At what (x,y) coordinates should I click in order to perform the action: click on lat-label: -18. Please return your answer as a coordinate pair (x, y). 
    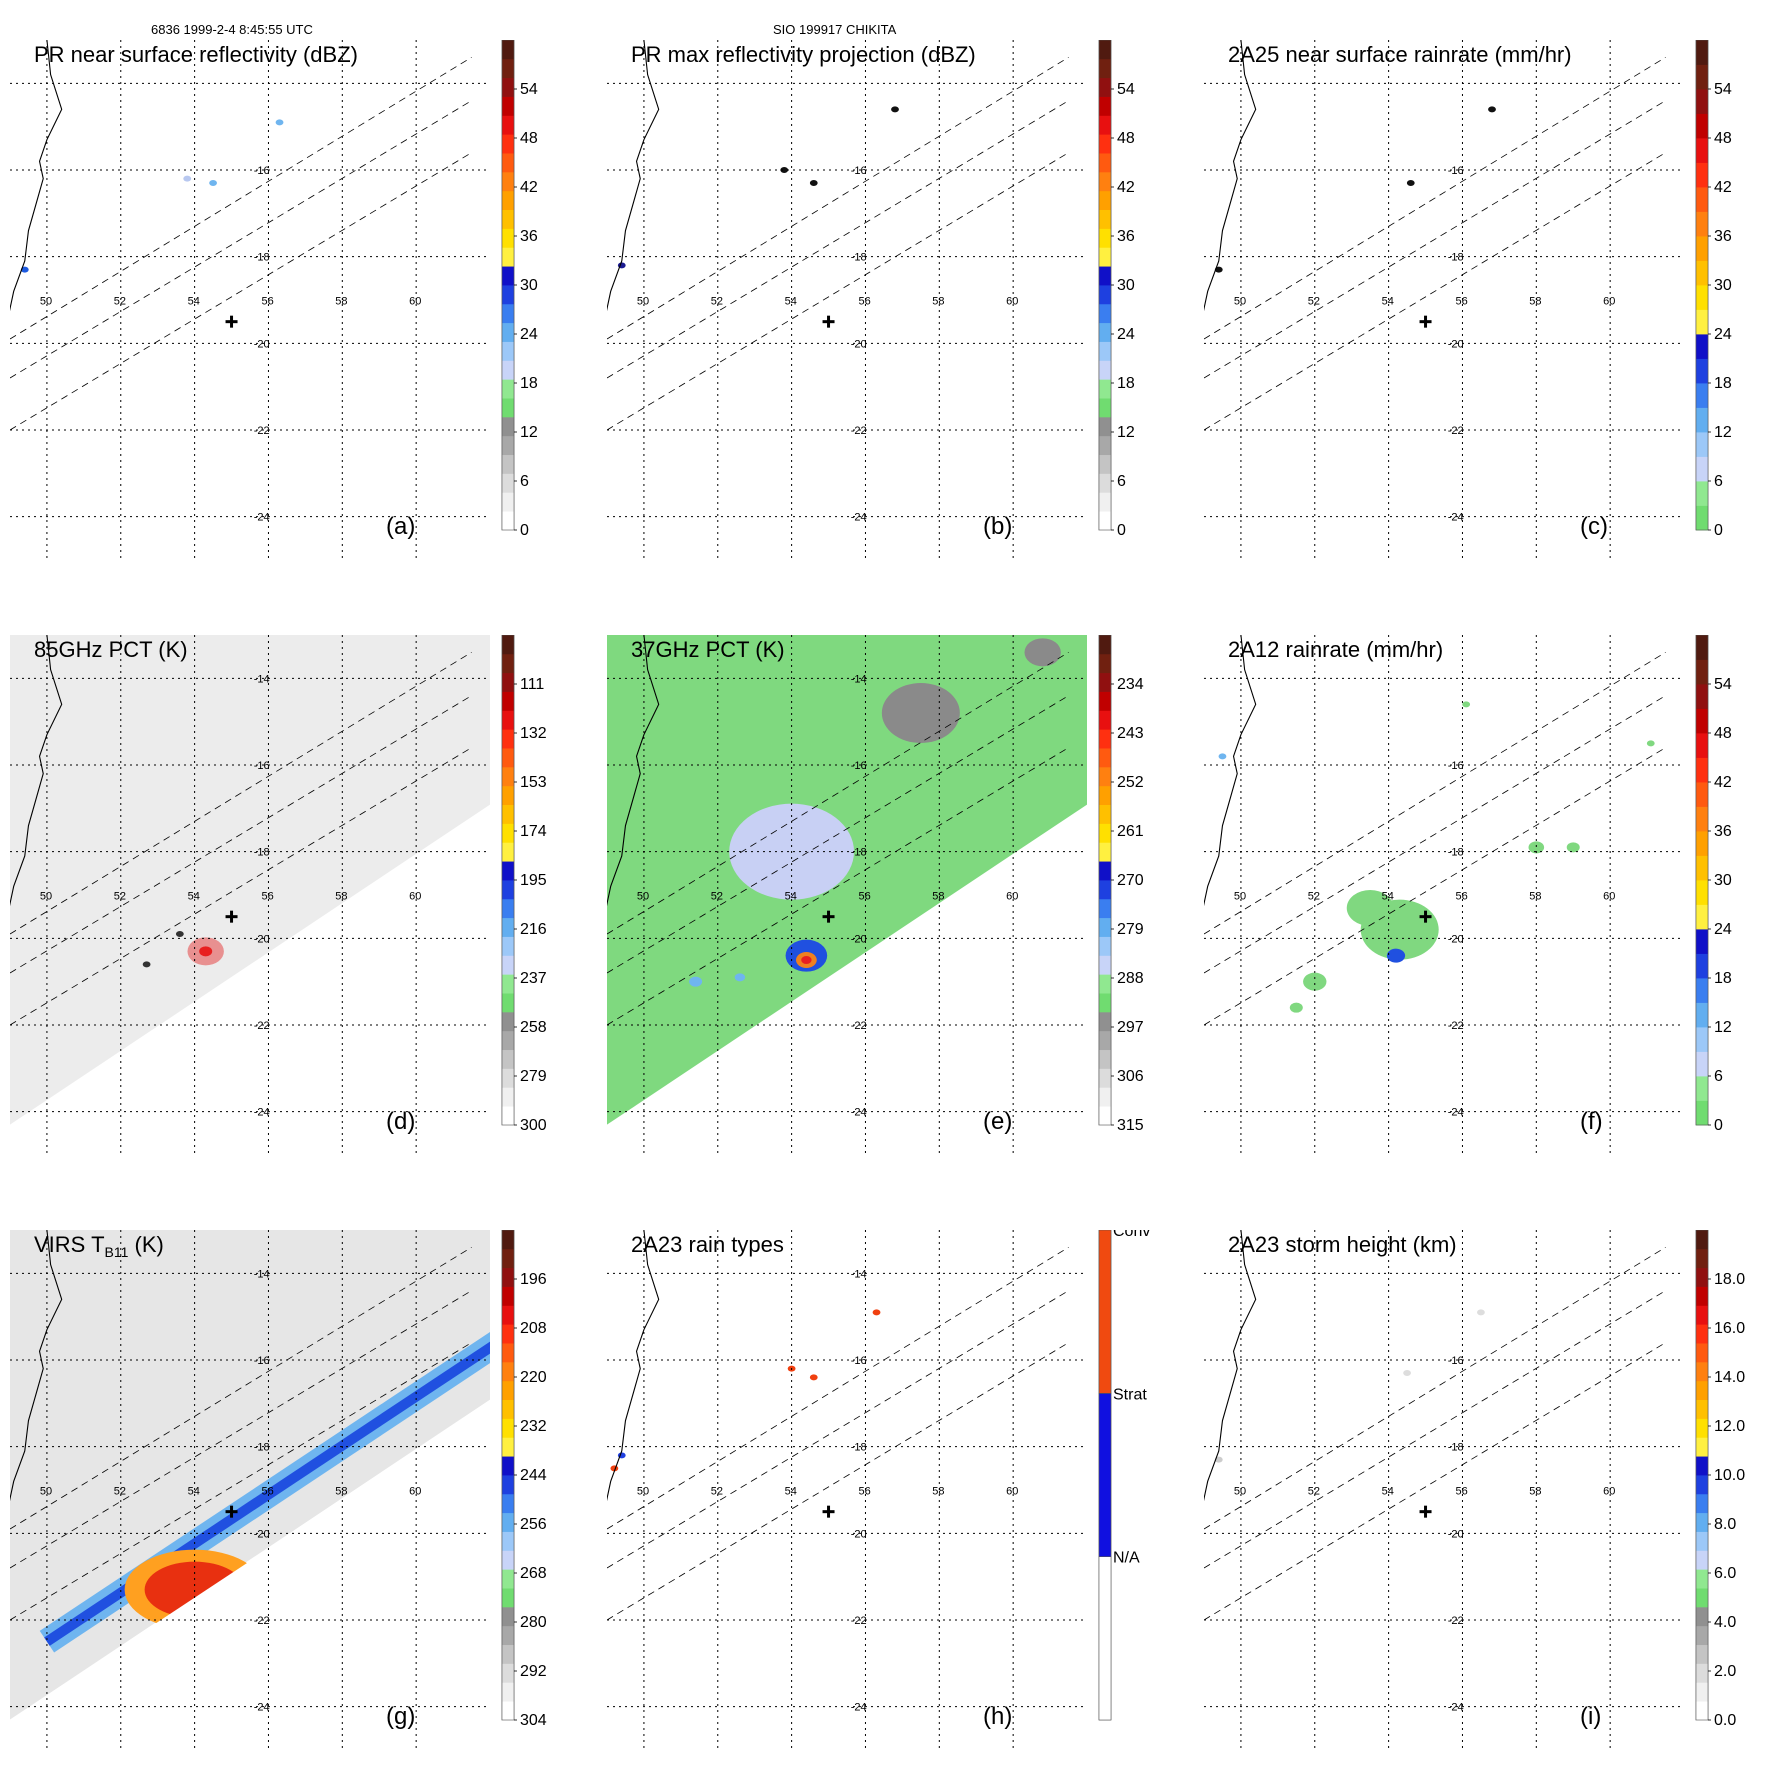
    Looking at the image, I should click on (859, 1448).